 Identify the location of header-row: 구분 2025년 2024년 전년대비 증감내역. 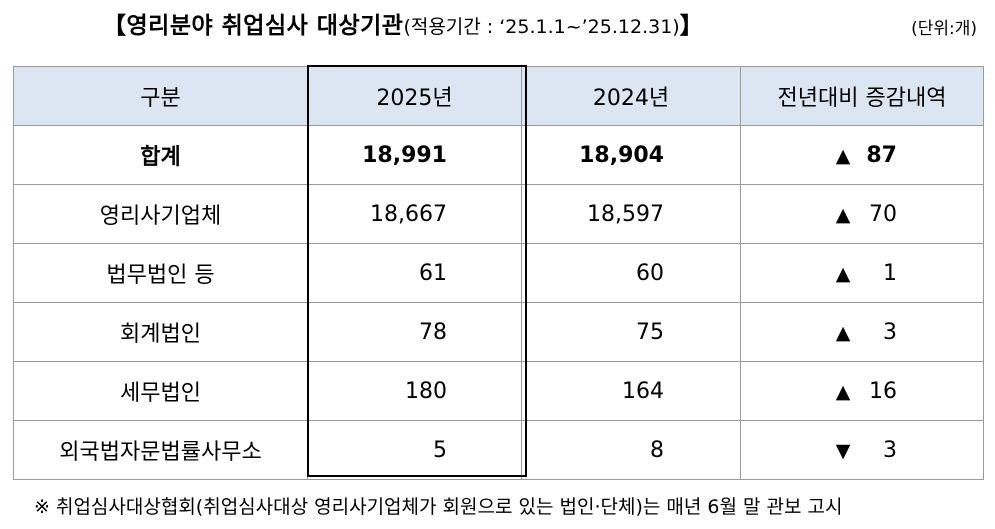
(498, 96).